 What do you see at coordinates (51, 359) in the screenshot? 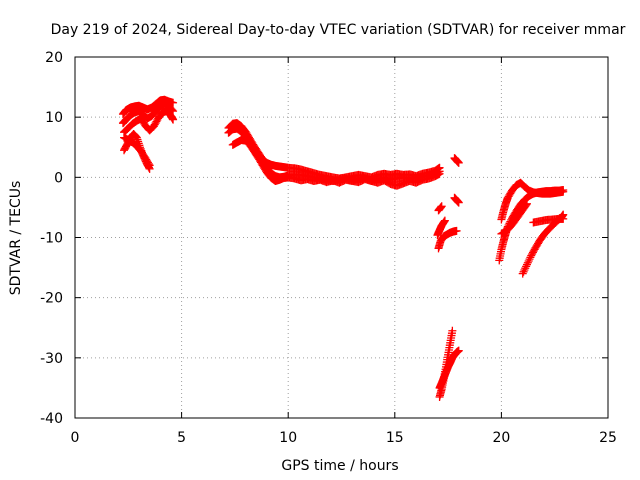
I see `y-tick-label: -30` at bounding box center [51, 359].